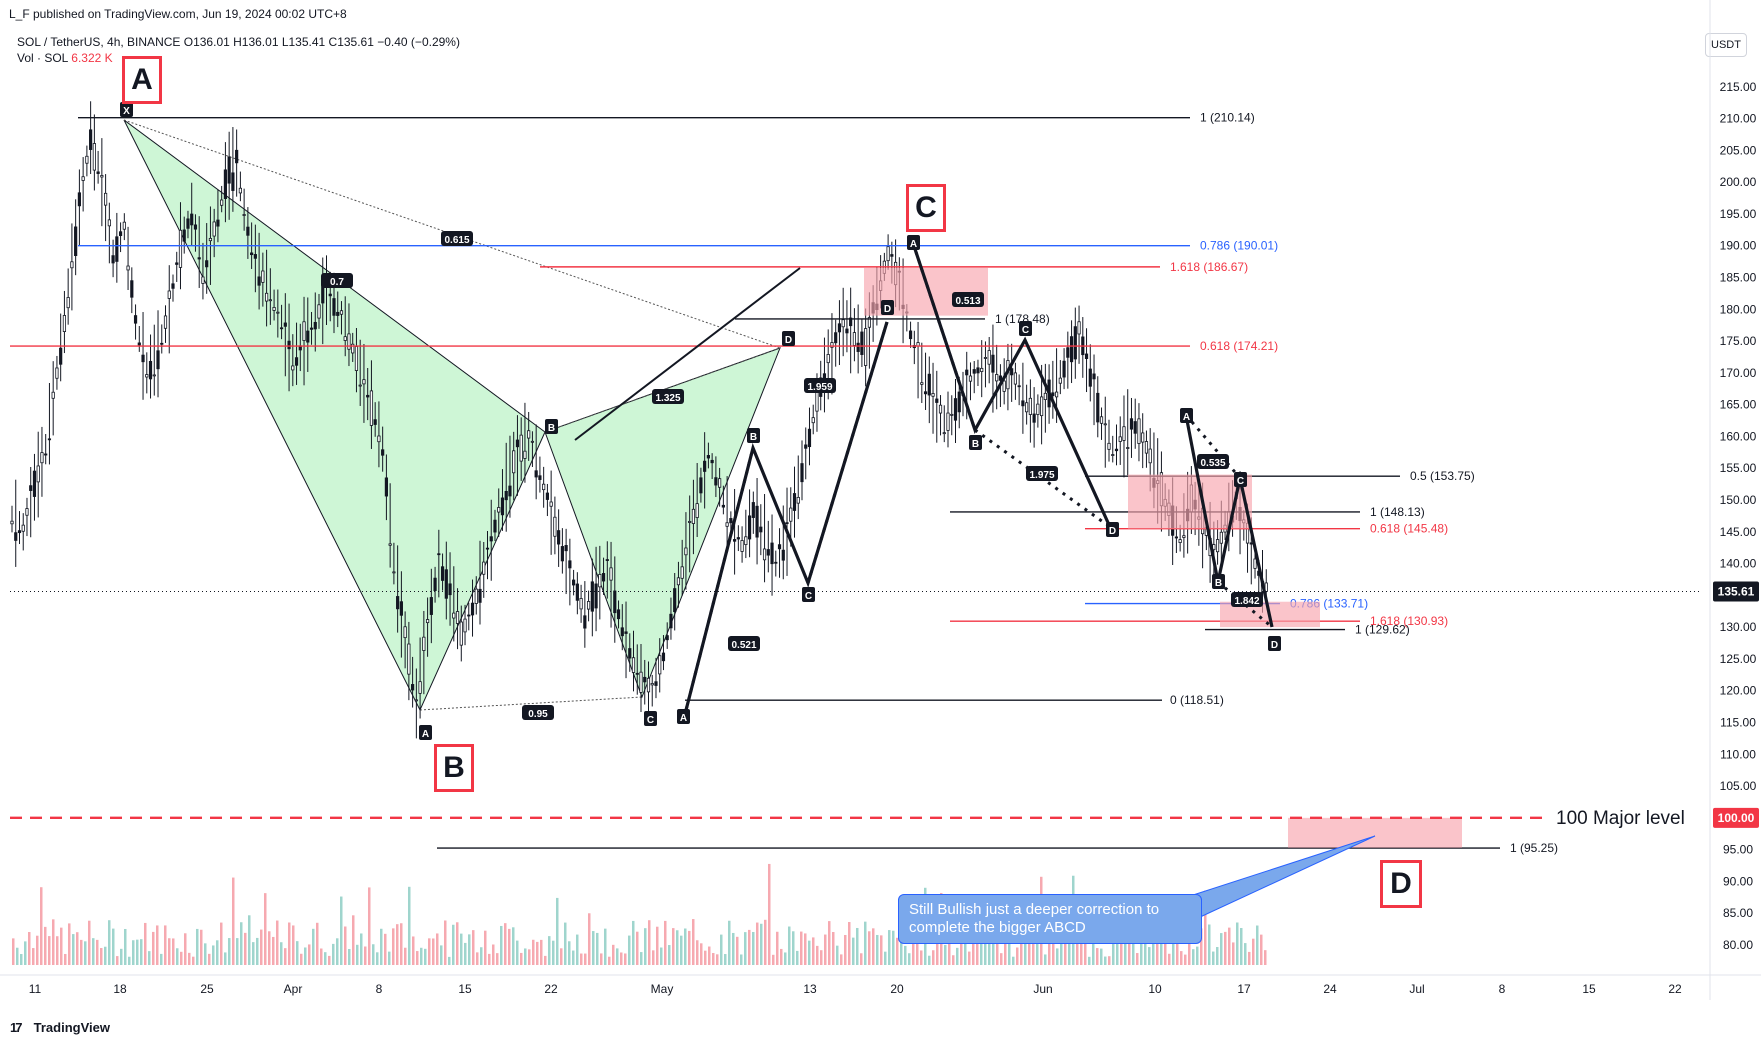 The height and width of the screenshot is (1041, 1761). What do you see at coordinates (1022, 319) in the screenshot?
I see `fib-label: 1 (178.48)` at bounding box center [1022, 319].